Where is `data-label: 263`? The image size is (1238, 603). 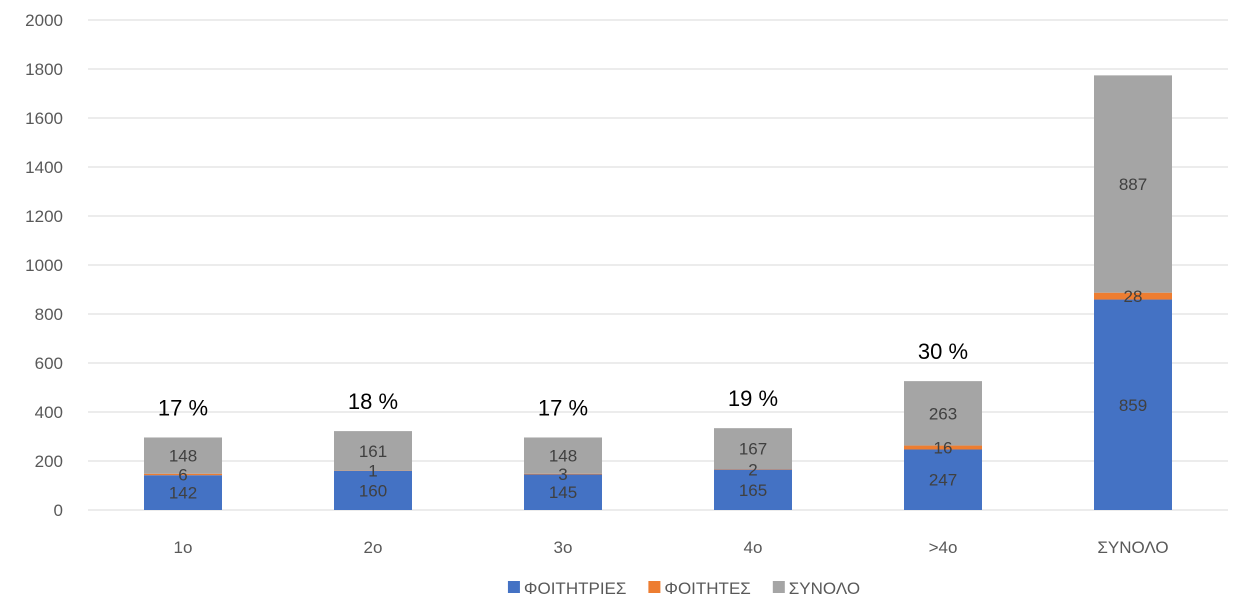
data-label: 263 is located at coordinates (943, 413).